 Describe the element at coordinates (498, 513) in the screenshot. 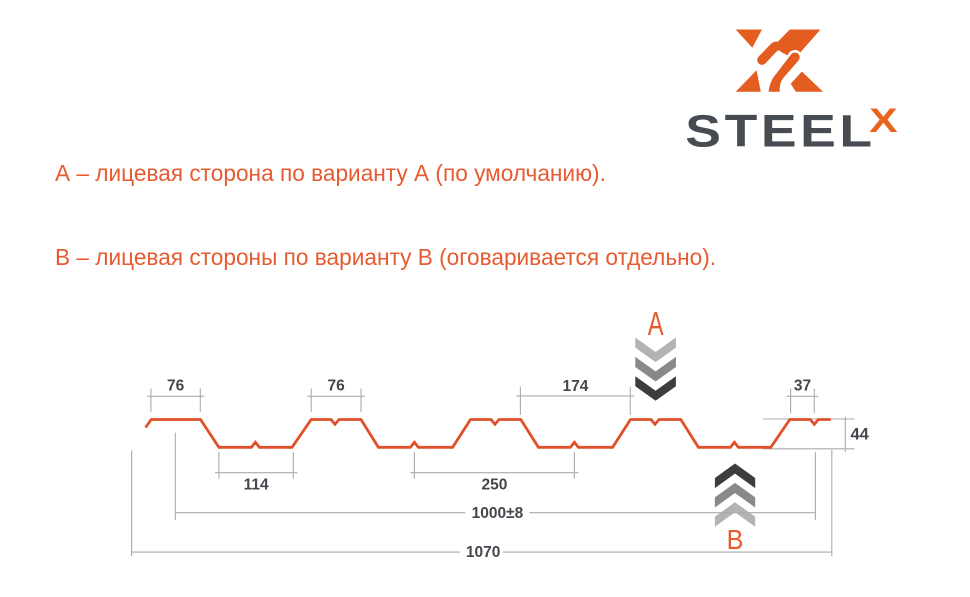

I see `svg-text: 1000±8` at that location.